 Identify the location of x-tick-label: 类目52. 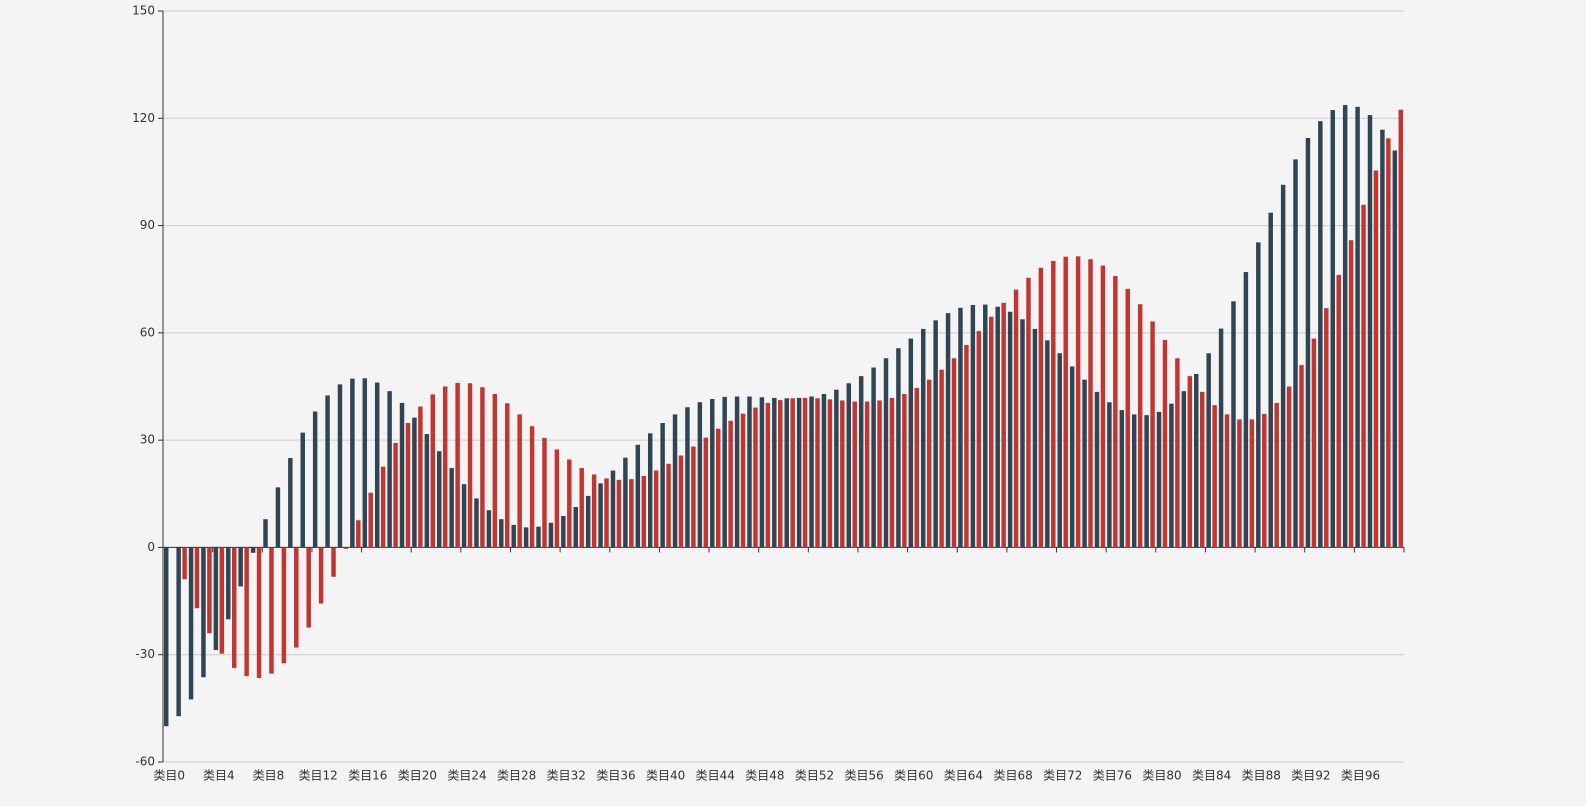
(814, 776).